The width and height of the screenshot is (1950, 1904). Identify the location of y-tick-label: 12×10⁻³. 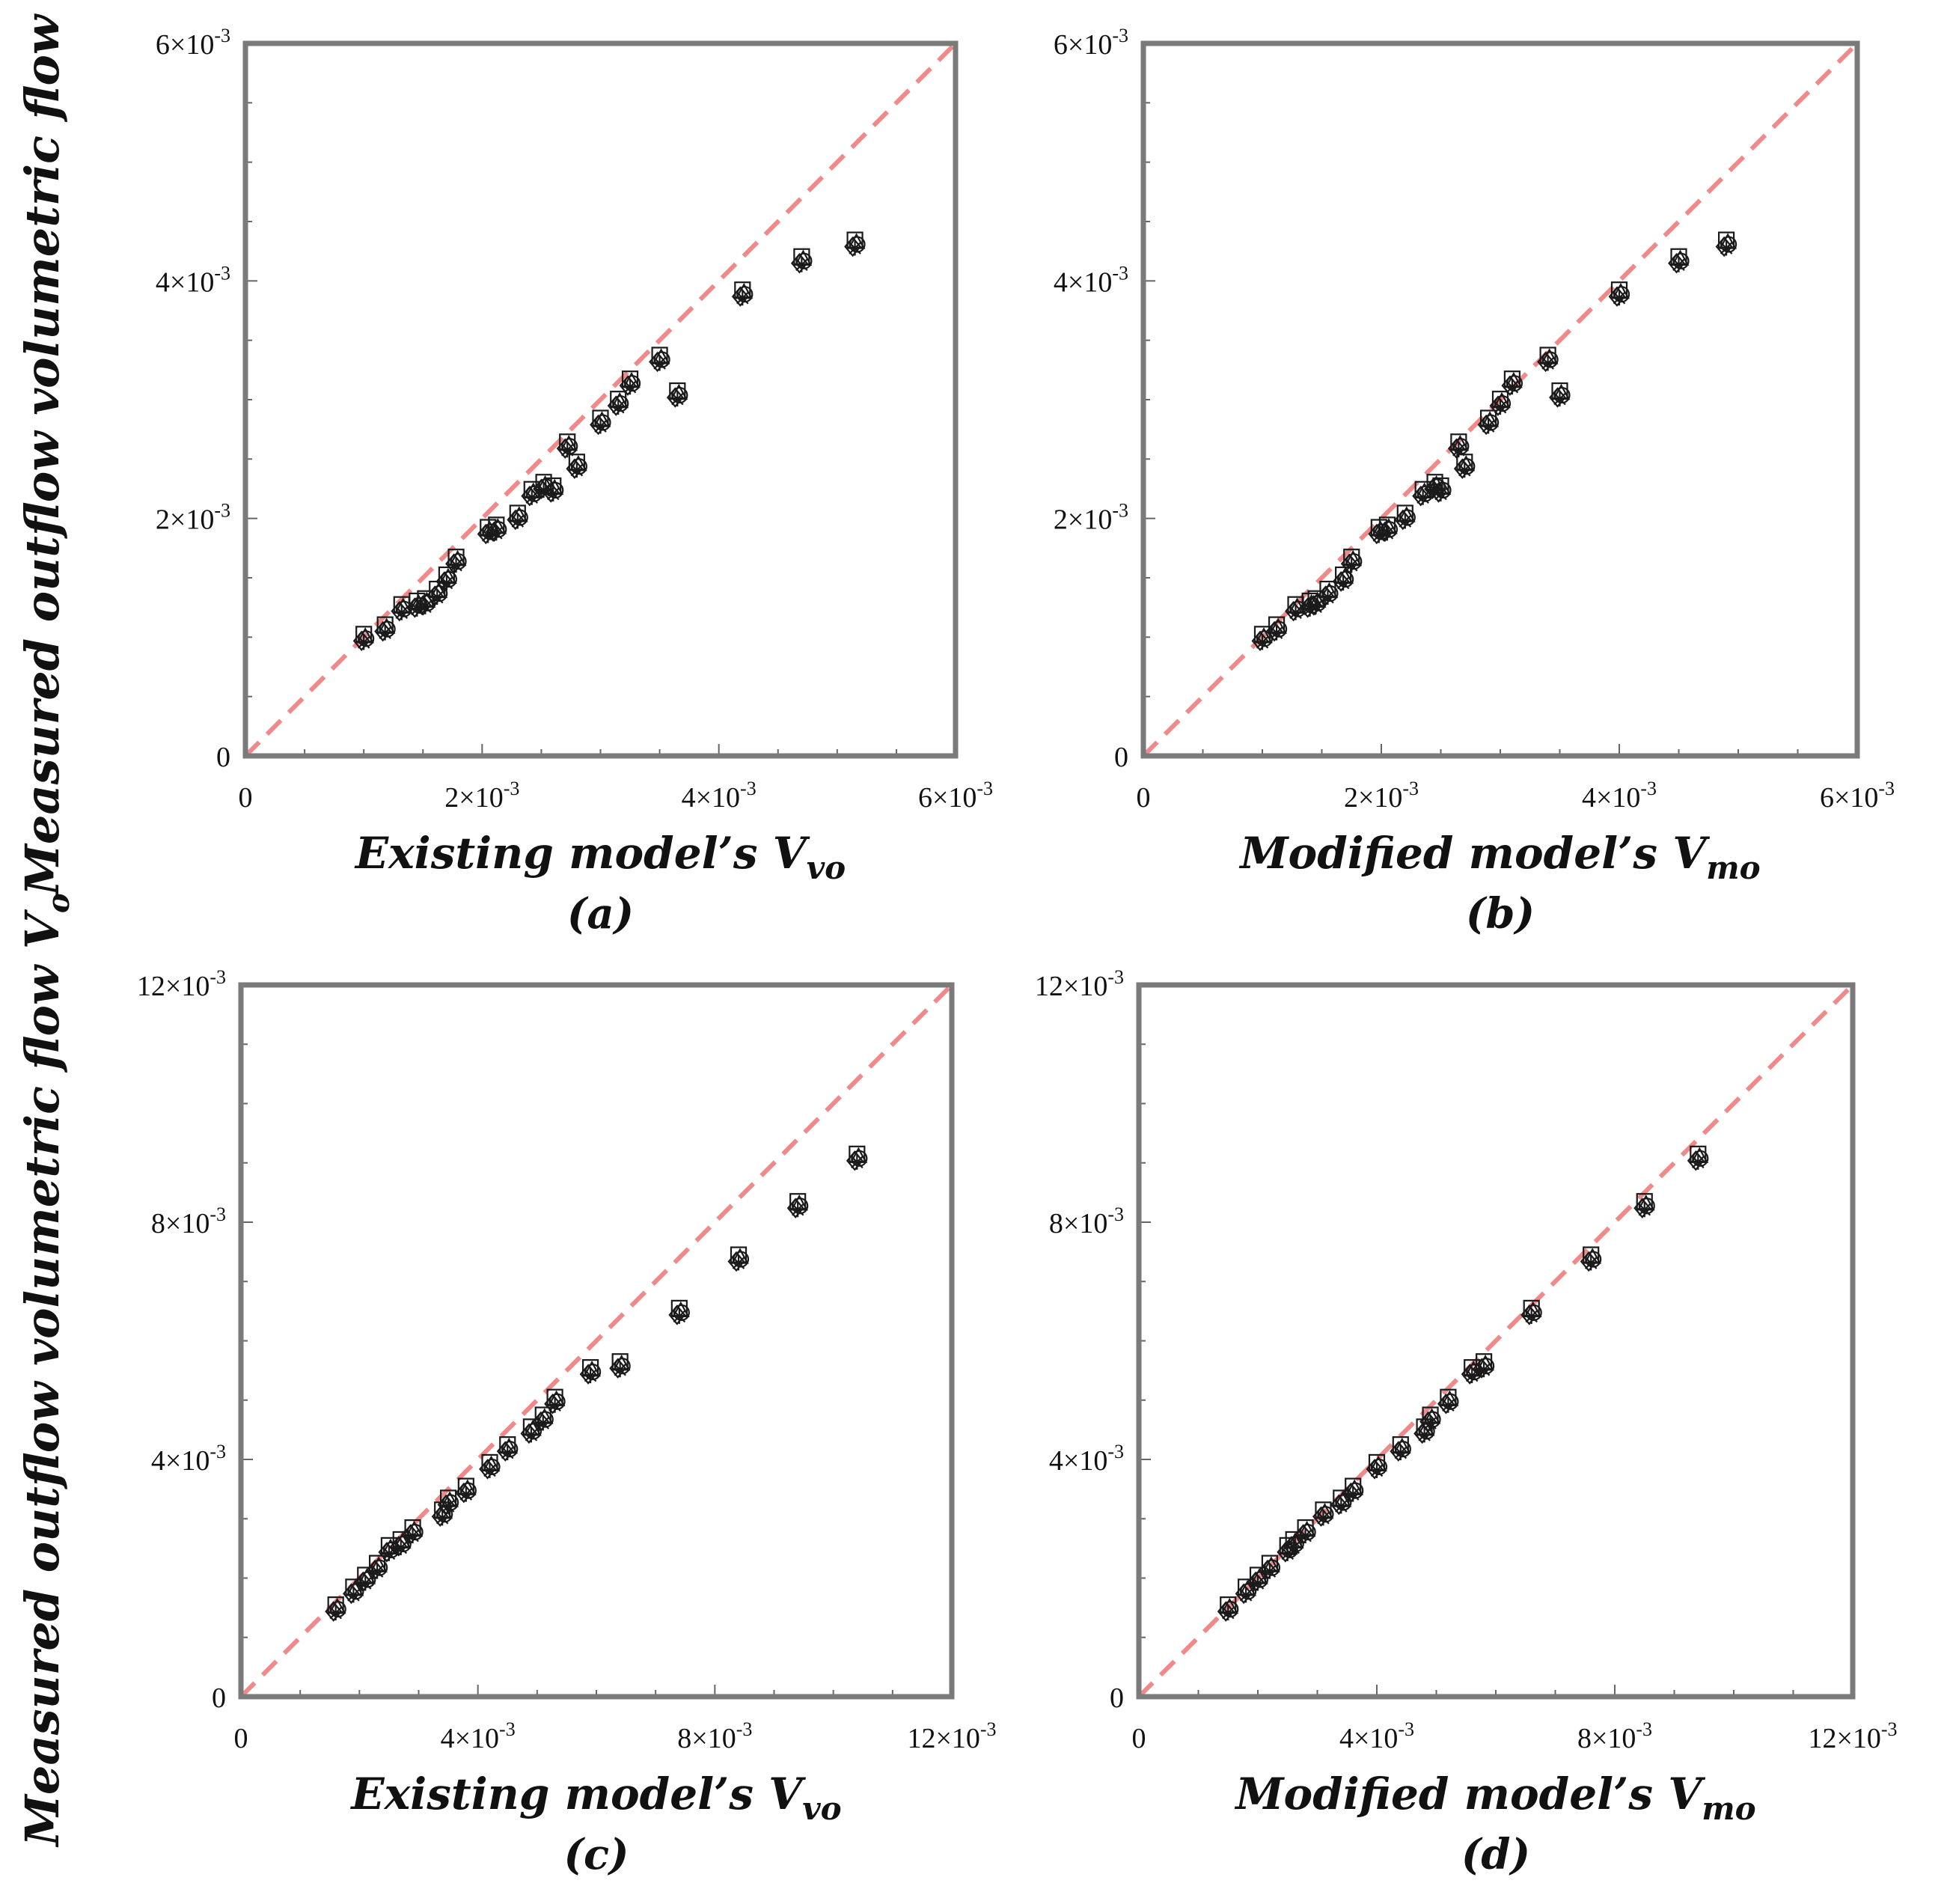
(1080, 984).